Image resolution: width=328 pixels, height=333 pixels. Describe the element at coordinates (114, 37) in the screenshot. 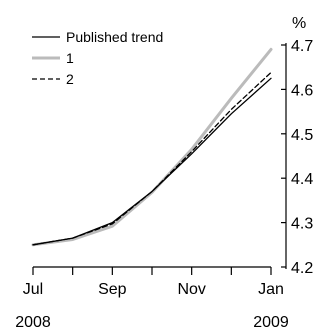

I see `legend-label: Published trend` at that location.